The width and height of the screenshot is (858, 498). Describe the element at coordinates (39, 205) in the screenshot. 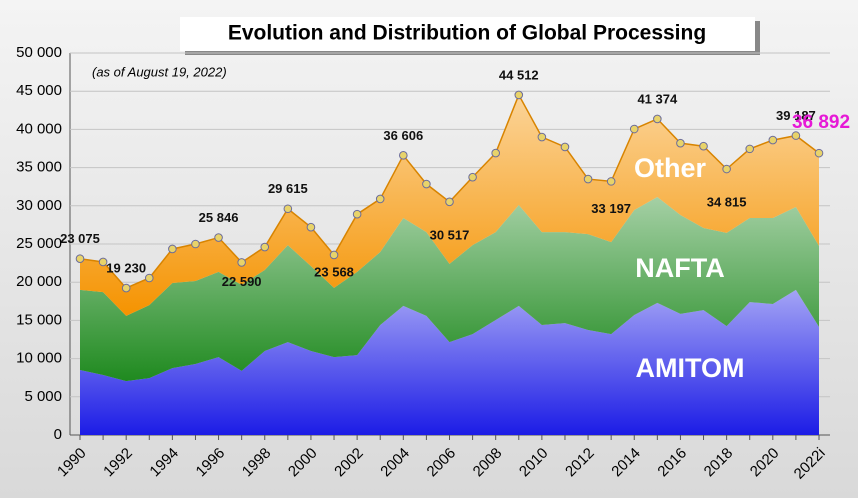

I see `y-tick-label: 30 000` at that location.